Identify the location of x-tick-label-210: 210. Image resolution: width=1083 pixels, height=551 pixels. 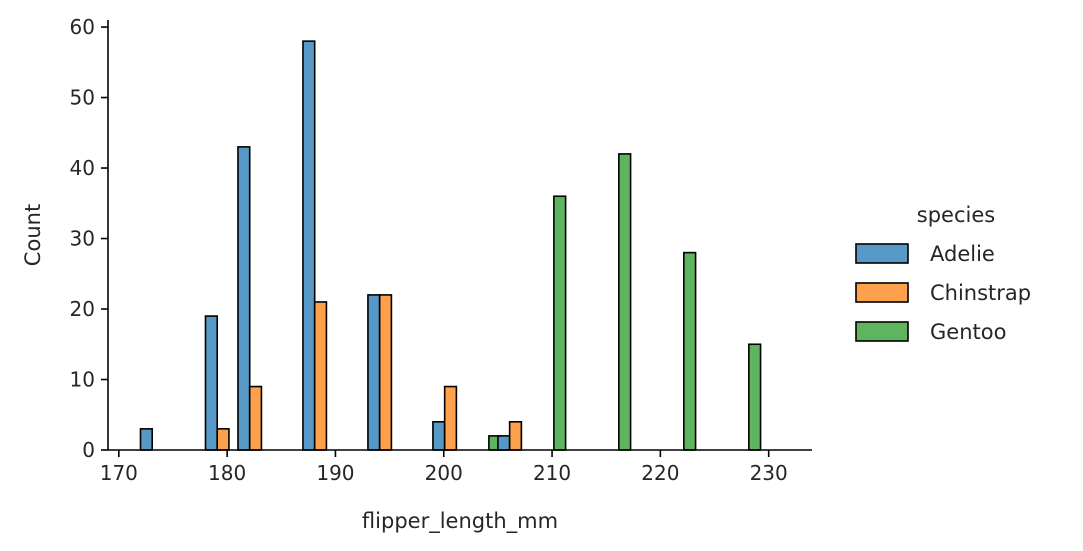
(552, 473).